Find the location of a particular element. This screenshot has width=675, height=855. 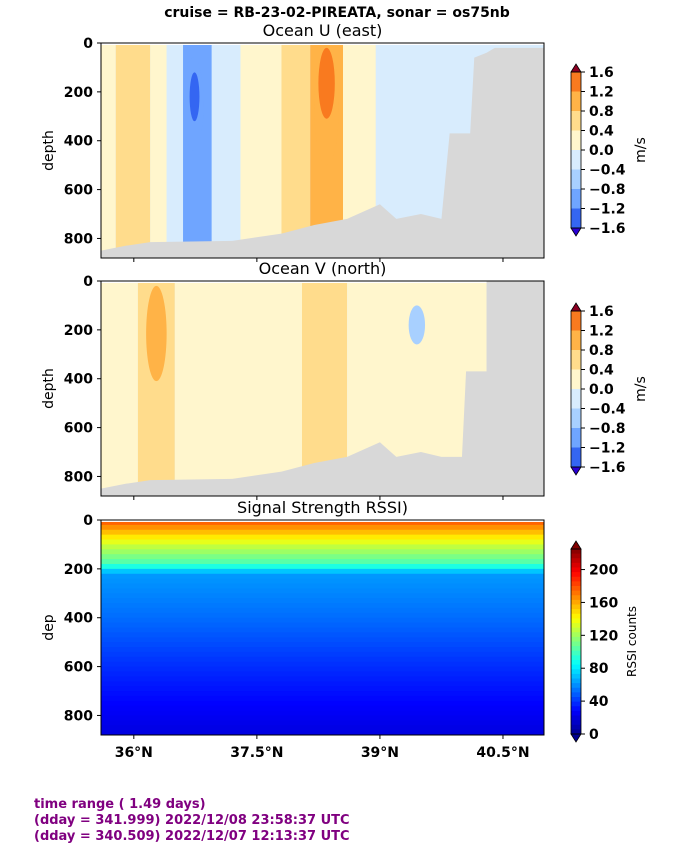

y-axis-label: dep is located at coordinates (49, 627).